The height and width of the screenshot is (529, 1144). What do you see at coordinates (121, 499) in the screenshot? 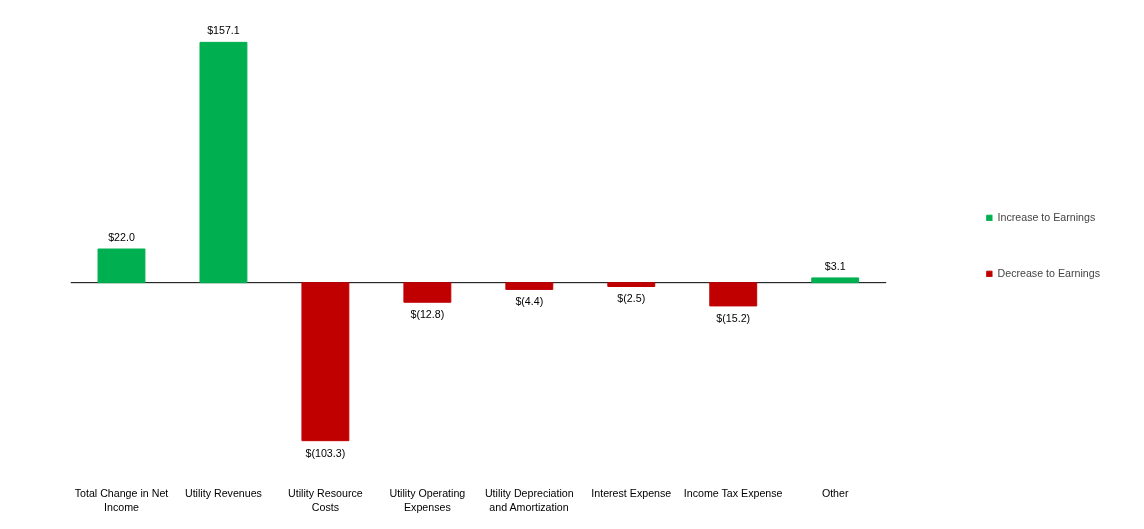
I see `x-tick-label: Total Change in Net Income` at bounding box center [121, 499].